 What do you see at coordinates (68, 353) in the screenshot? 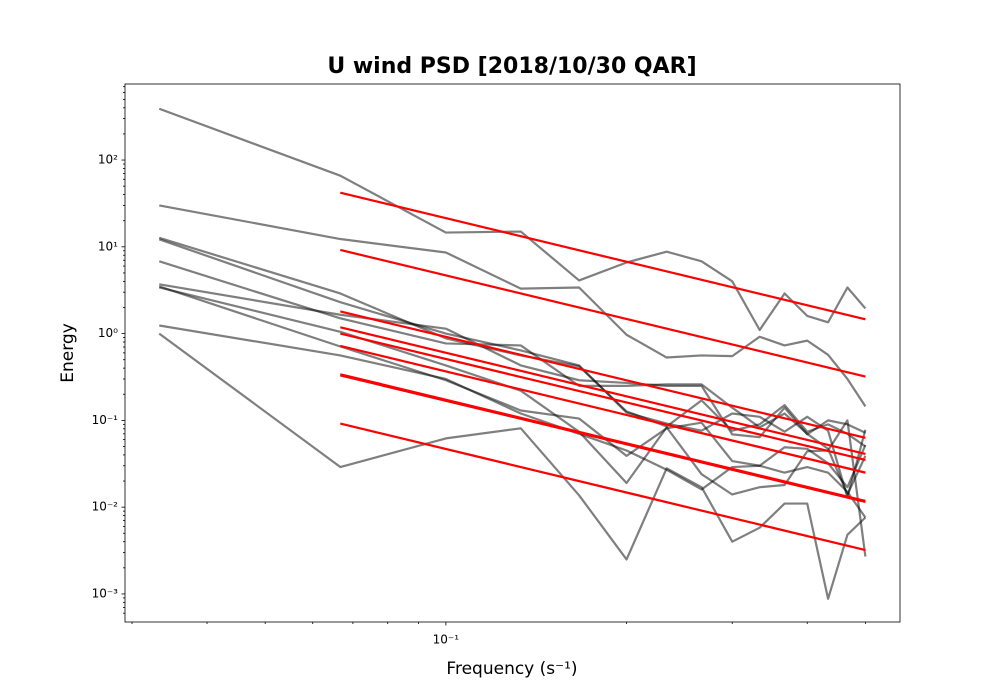
I see `y-axis-label: Energy` at bounding box center [68, 353].